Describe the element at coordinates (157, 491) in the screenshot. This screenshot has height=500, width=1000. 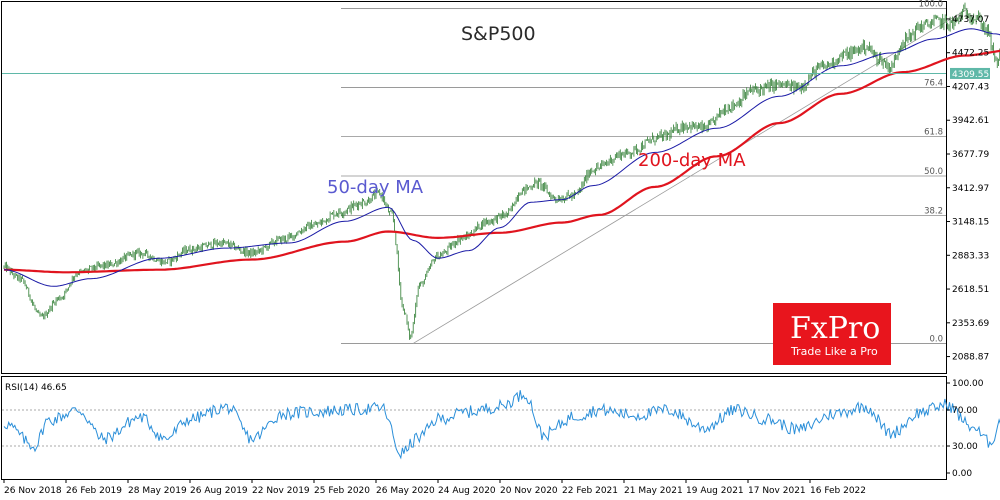
I see `x-tick-label: 28 May 2019` at that location.